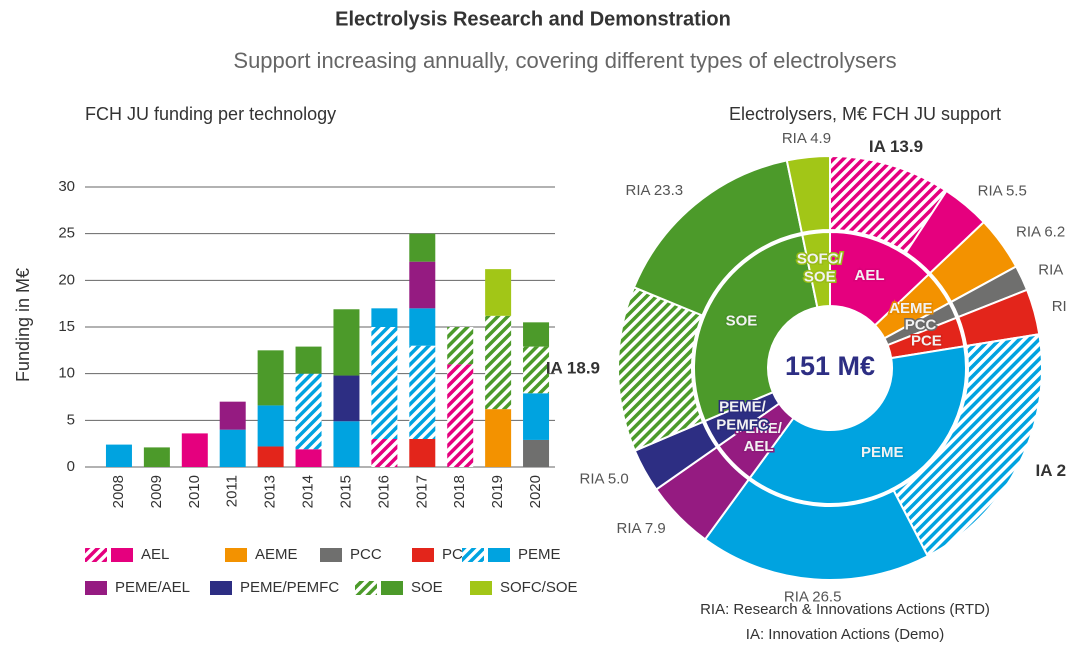 Image resolution: width=1066 pixels, height=652 pixels. Describe the element at coordinates (71, 466) in the screenshot. I see `y-tick-label: 0` at that location.